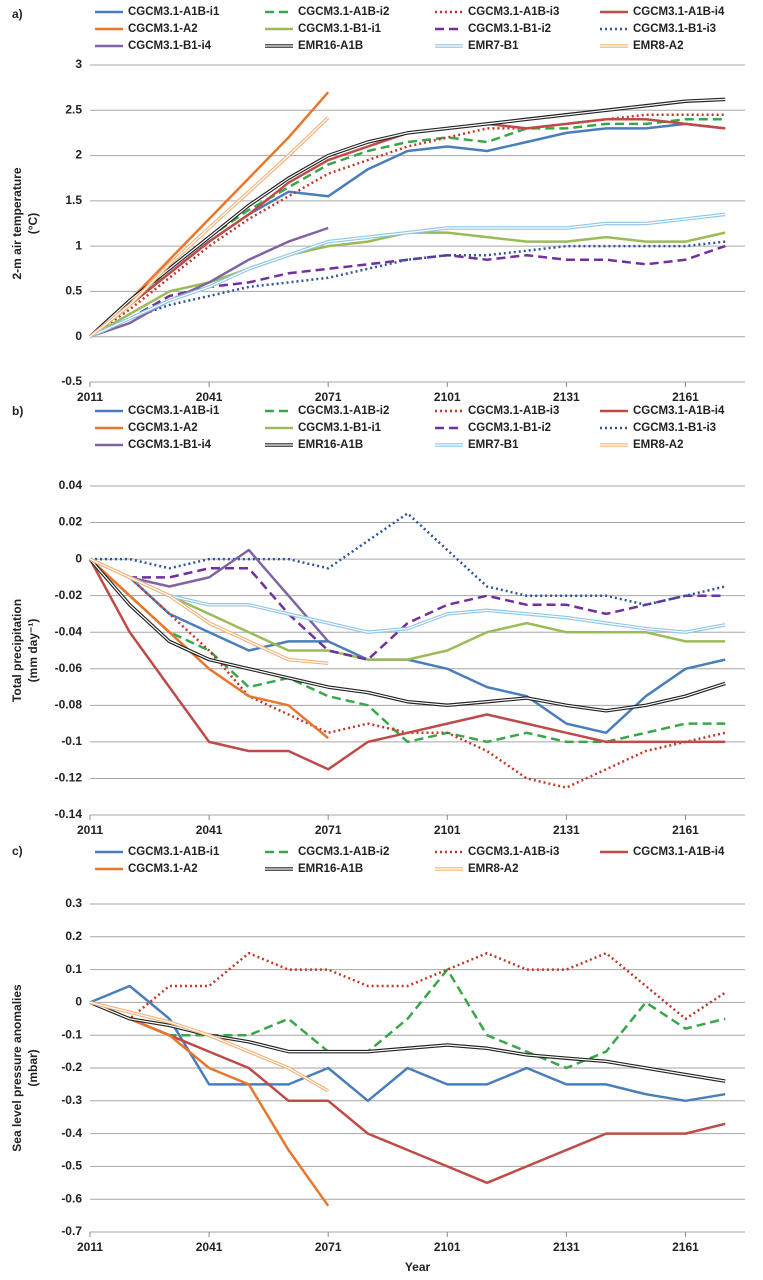  What do you see at coordinates (69, 668) in the screenshot?
I see `y-tick-label: -0.06` at bounding box center [69, 668].